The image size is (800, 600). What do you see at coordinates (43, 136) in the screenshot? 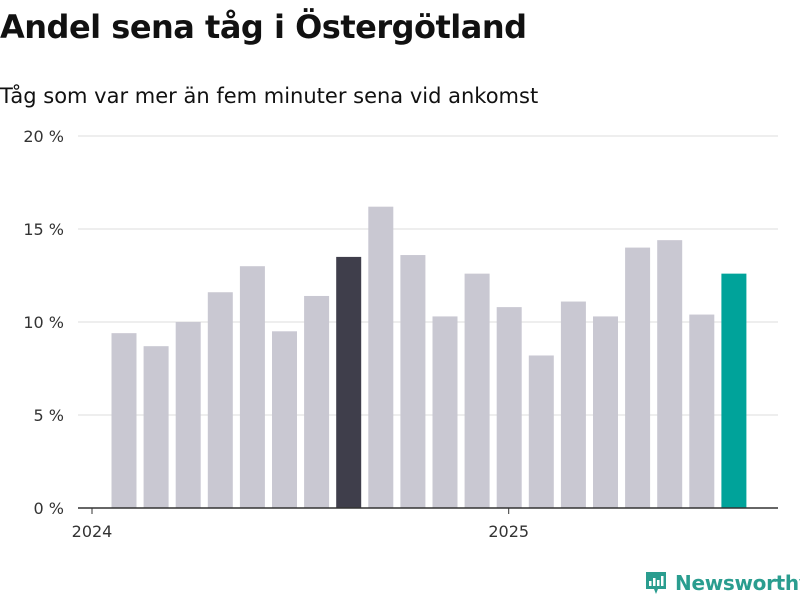
I see `y-tick-label: 20 %` at bounding box center [43, 136].